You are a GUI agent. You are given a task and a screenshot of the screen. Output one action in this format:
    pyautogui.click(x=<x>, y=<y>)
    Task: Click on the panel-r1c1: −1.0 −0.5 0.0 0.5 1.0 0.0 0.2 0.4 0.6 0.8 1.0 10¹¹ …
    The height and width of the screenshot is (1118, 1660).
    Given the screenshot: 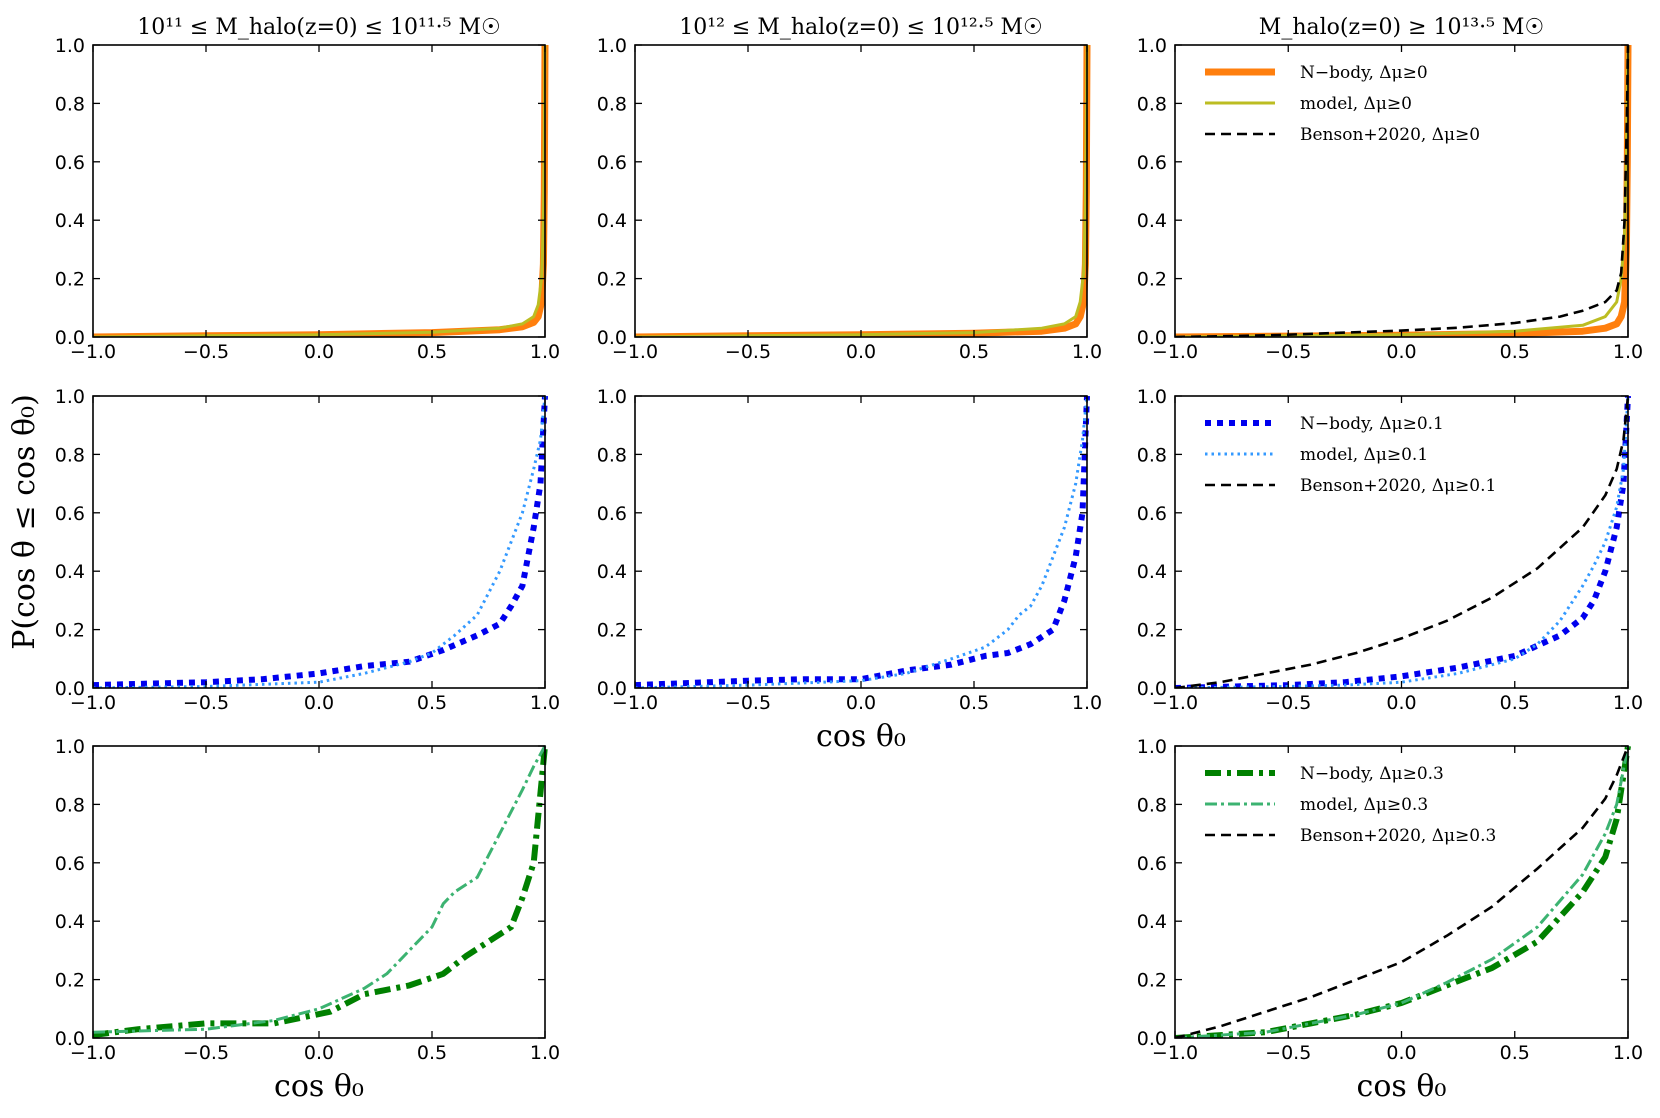 What is the action you would take?
    pyautogui.click(x=307, y=189)
    